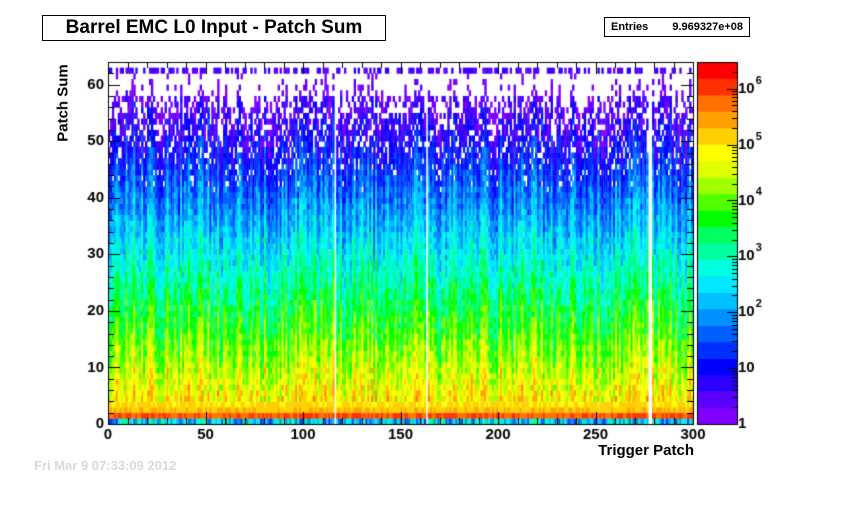 The width and height of the screenshot is (850, 517). I want to click on y-axis-title: Patch Sum, so click(63, 103).